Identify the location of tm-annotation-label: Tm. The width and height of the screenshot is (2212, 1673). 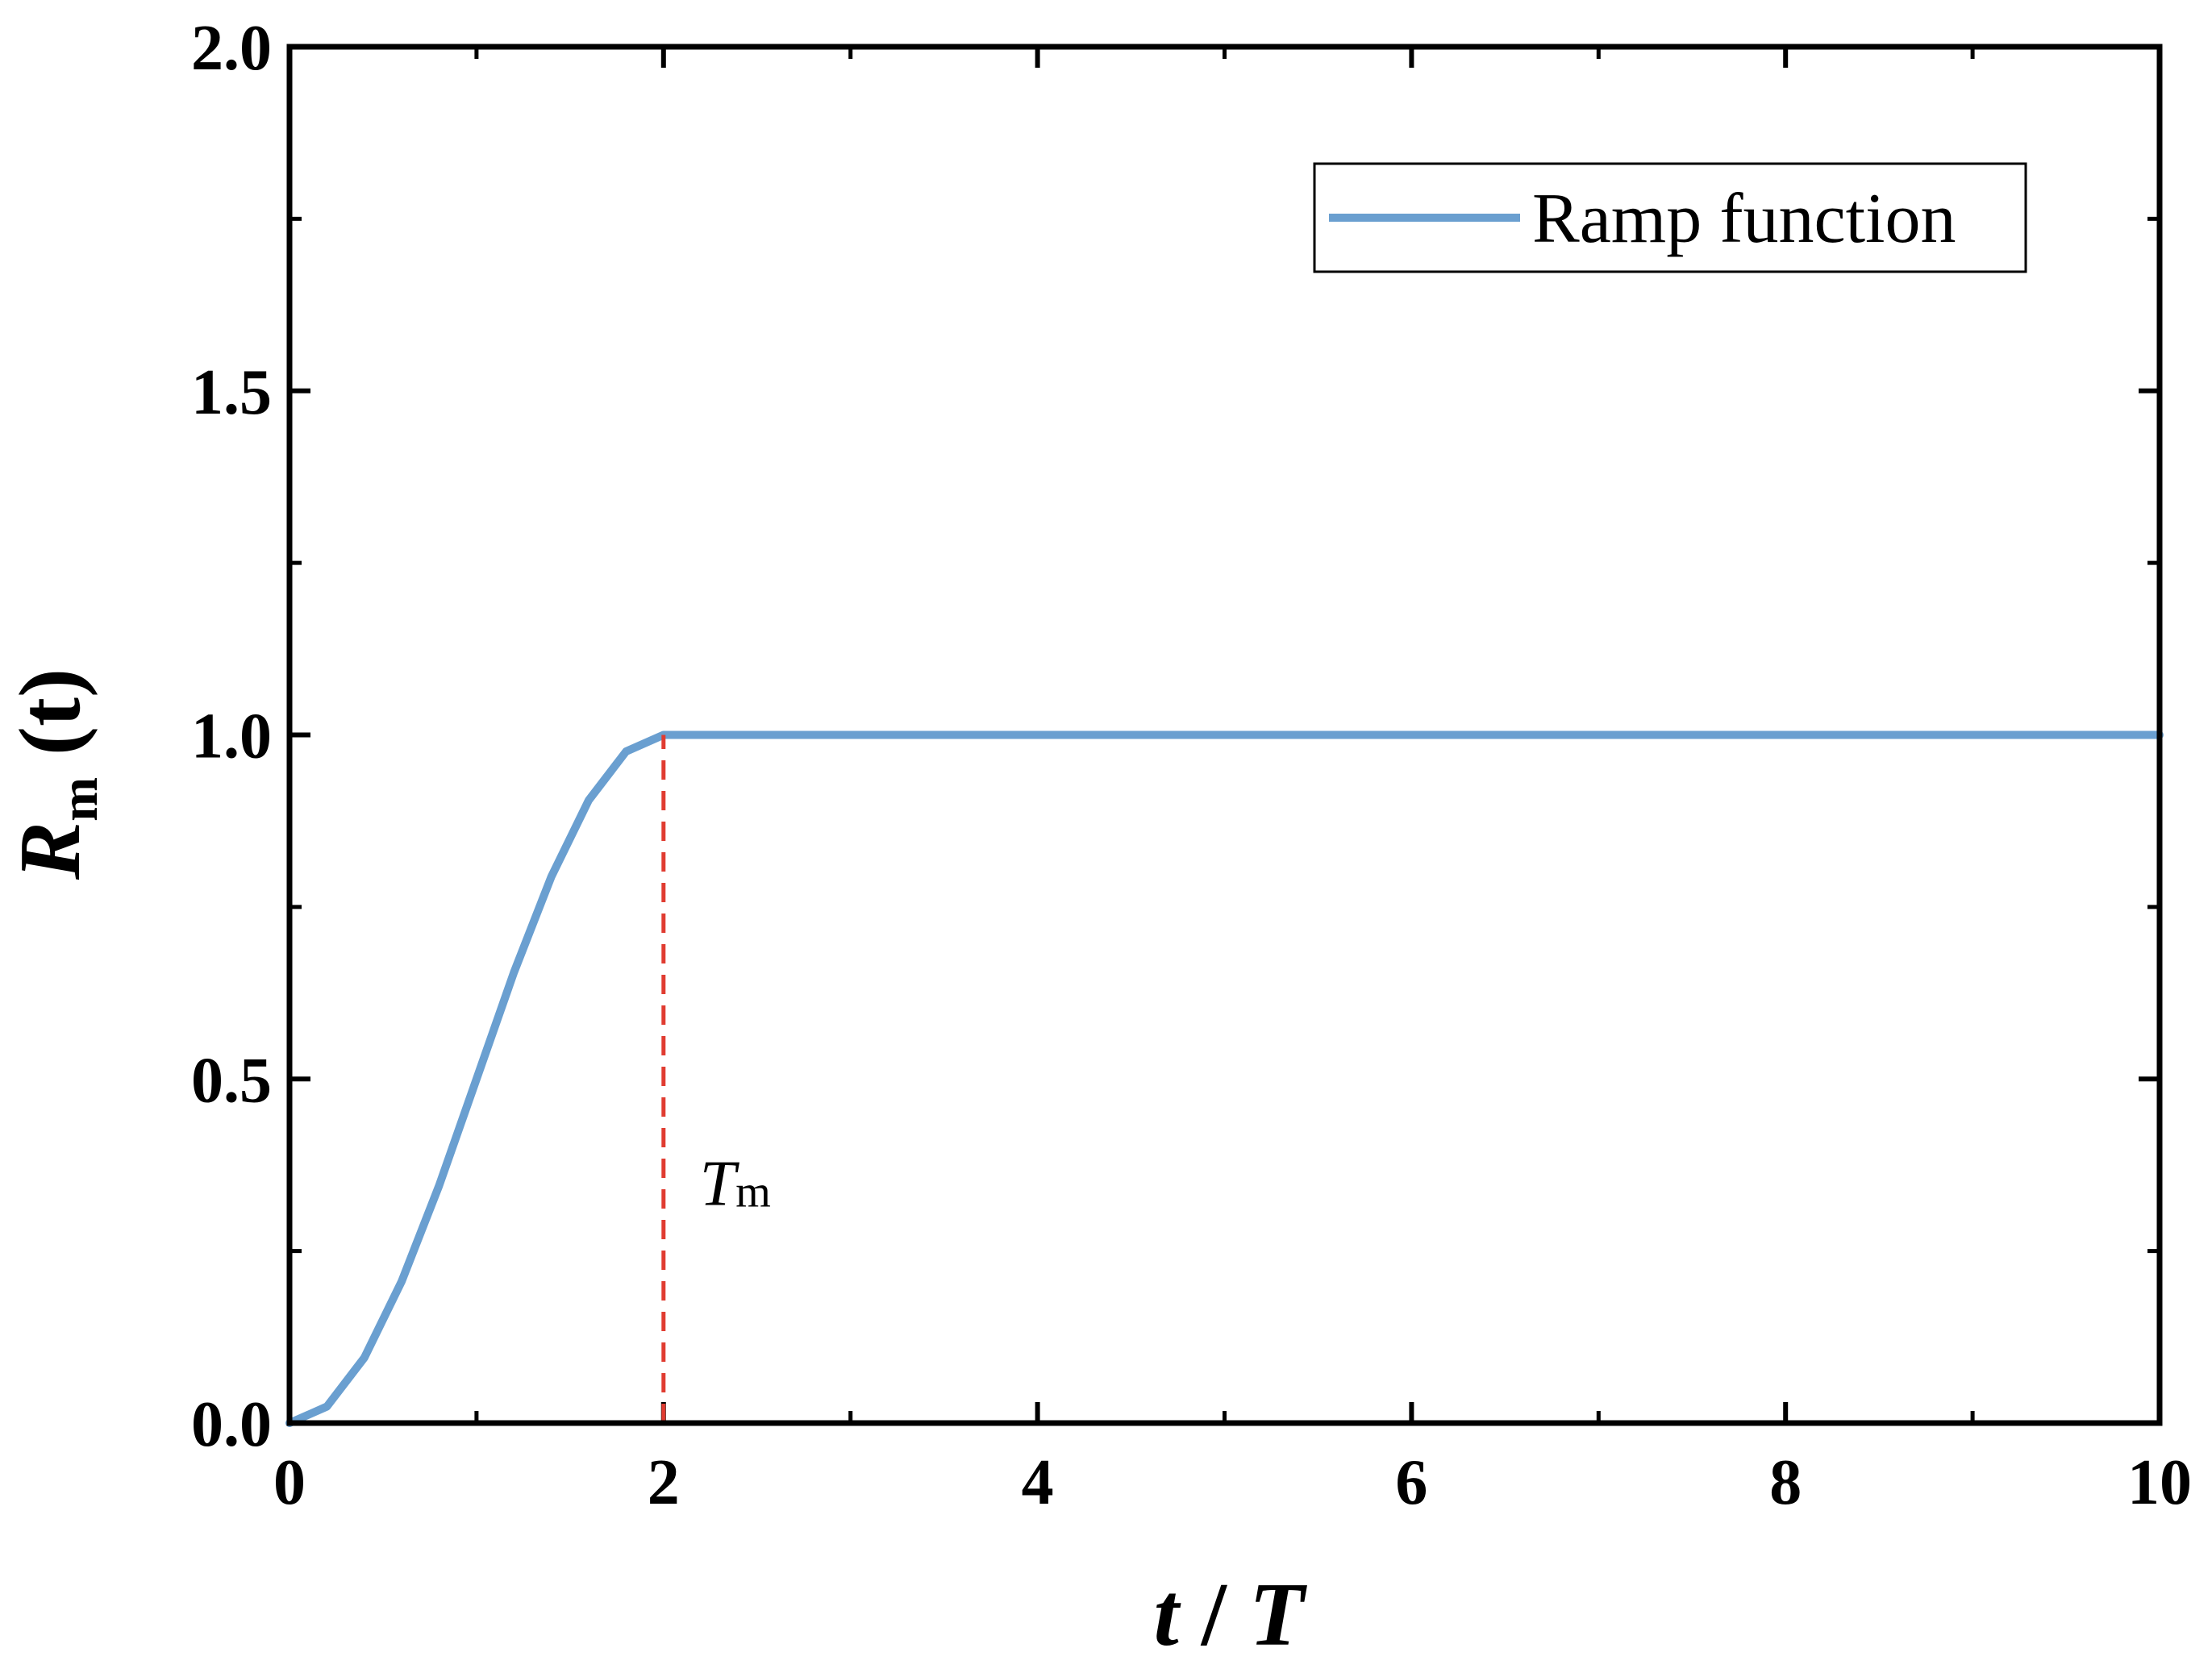
(736, 1183).